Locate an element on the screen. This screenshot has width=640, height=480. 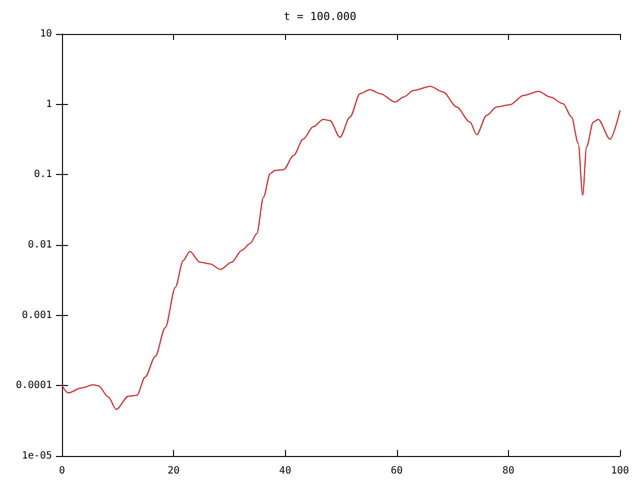
y-tick-label: 1e-05 is located at coordinates (37, 456).